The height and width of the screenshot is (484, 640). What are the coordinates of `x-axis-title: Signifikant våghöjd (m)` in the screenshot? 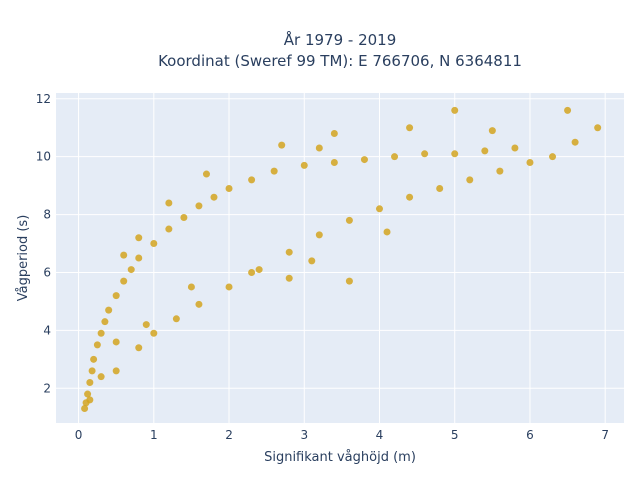 It's located at (340, 457).